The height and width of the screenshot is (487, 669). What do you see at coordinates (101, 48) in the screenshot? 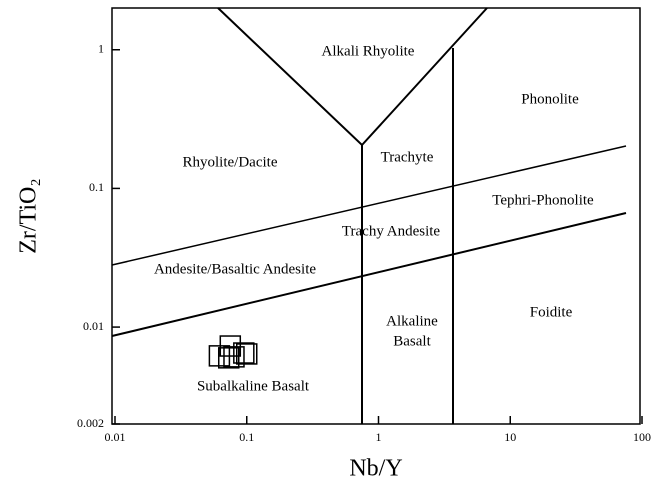
I see `y-tick-label: 1` at bounding box center [101, 48].